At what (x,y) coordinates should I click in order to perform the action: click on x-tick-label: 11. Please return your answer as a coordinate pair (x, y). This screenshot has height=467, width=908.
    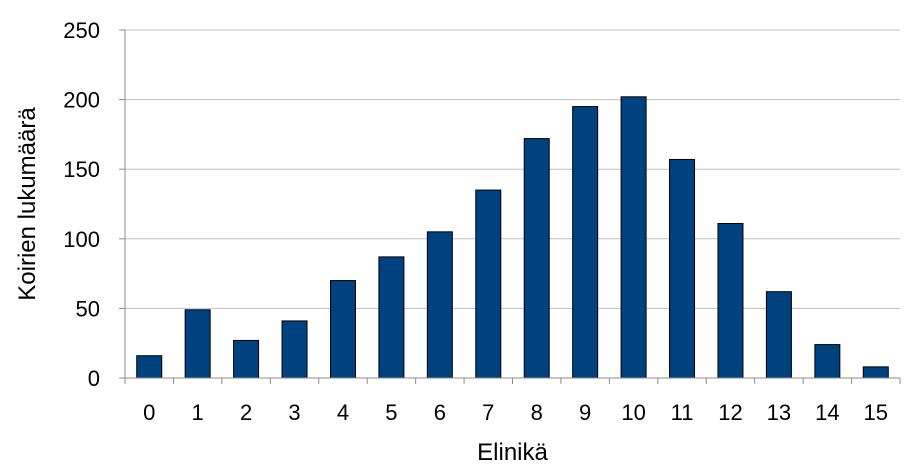
    Looking at the image, I should click on (682, 412).